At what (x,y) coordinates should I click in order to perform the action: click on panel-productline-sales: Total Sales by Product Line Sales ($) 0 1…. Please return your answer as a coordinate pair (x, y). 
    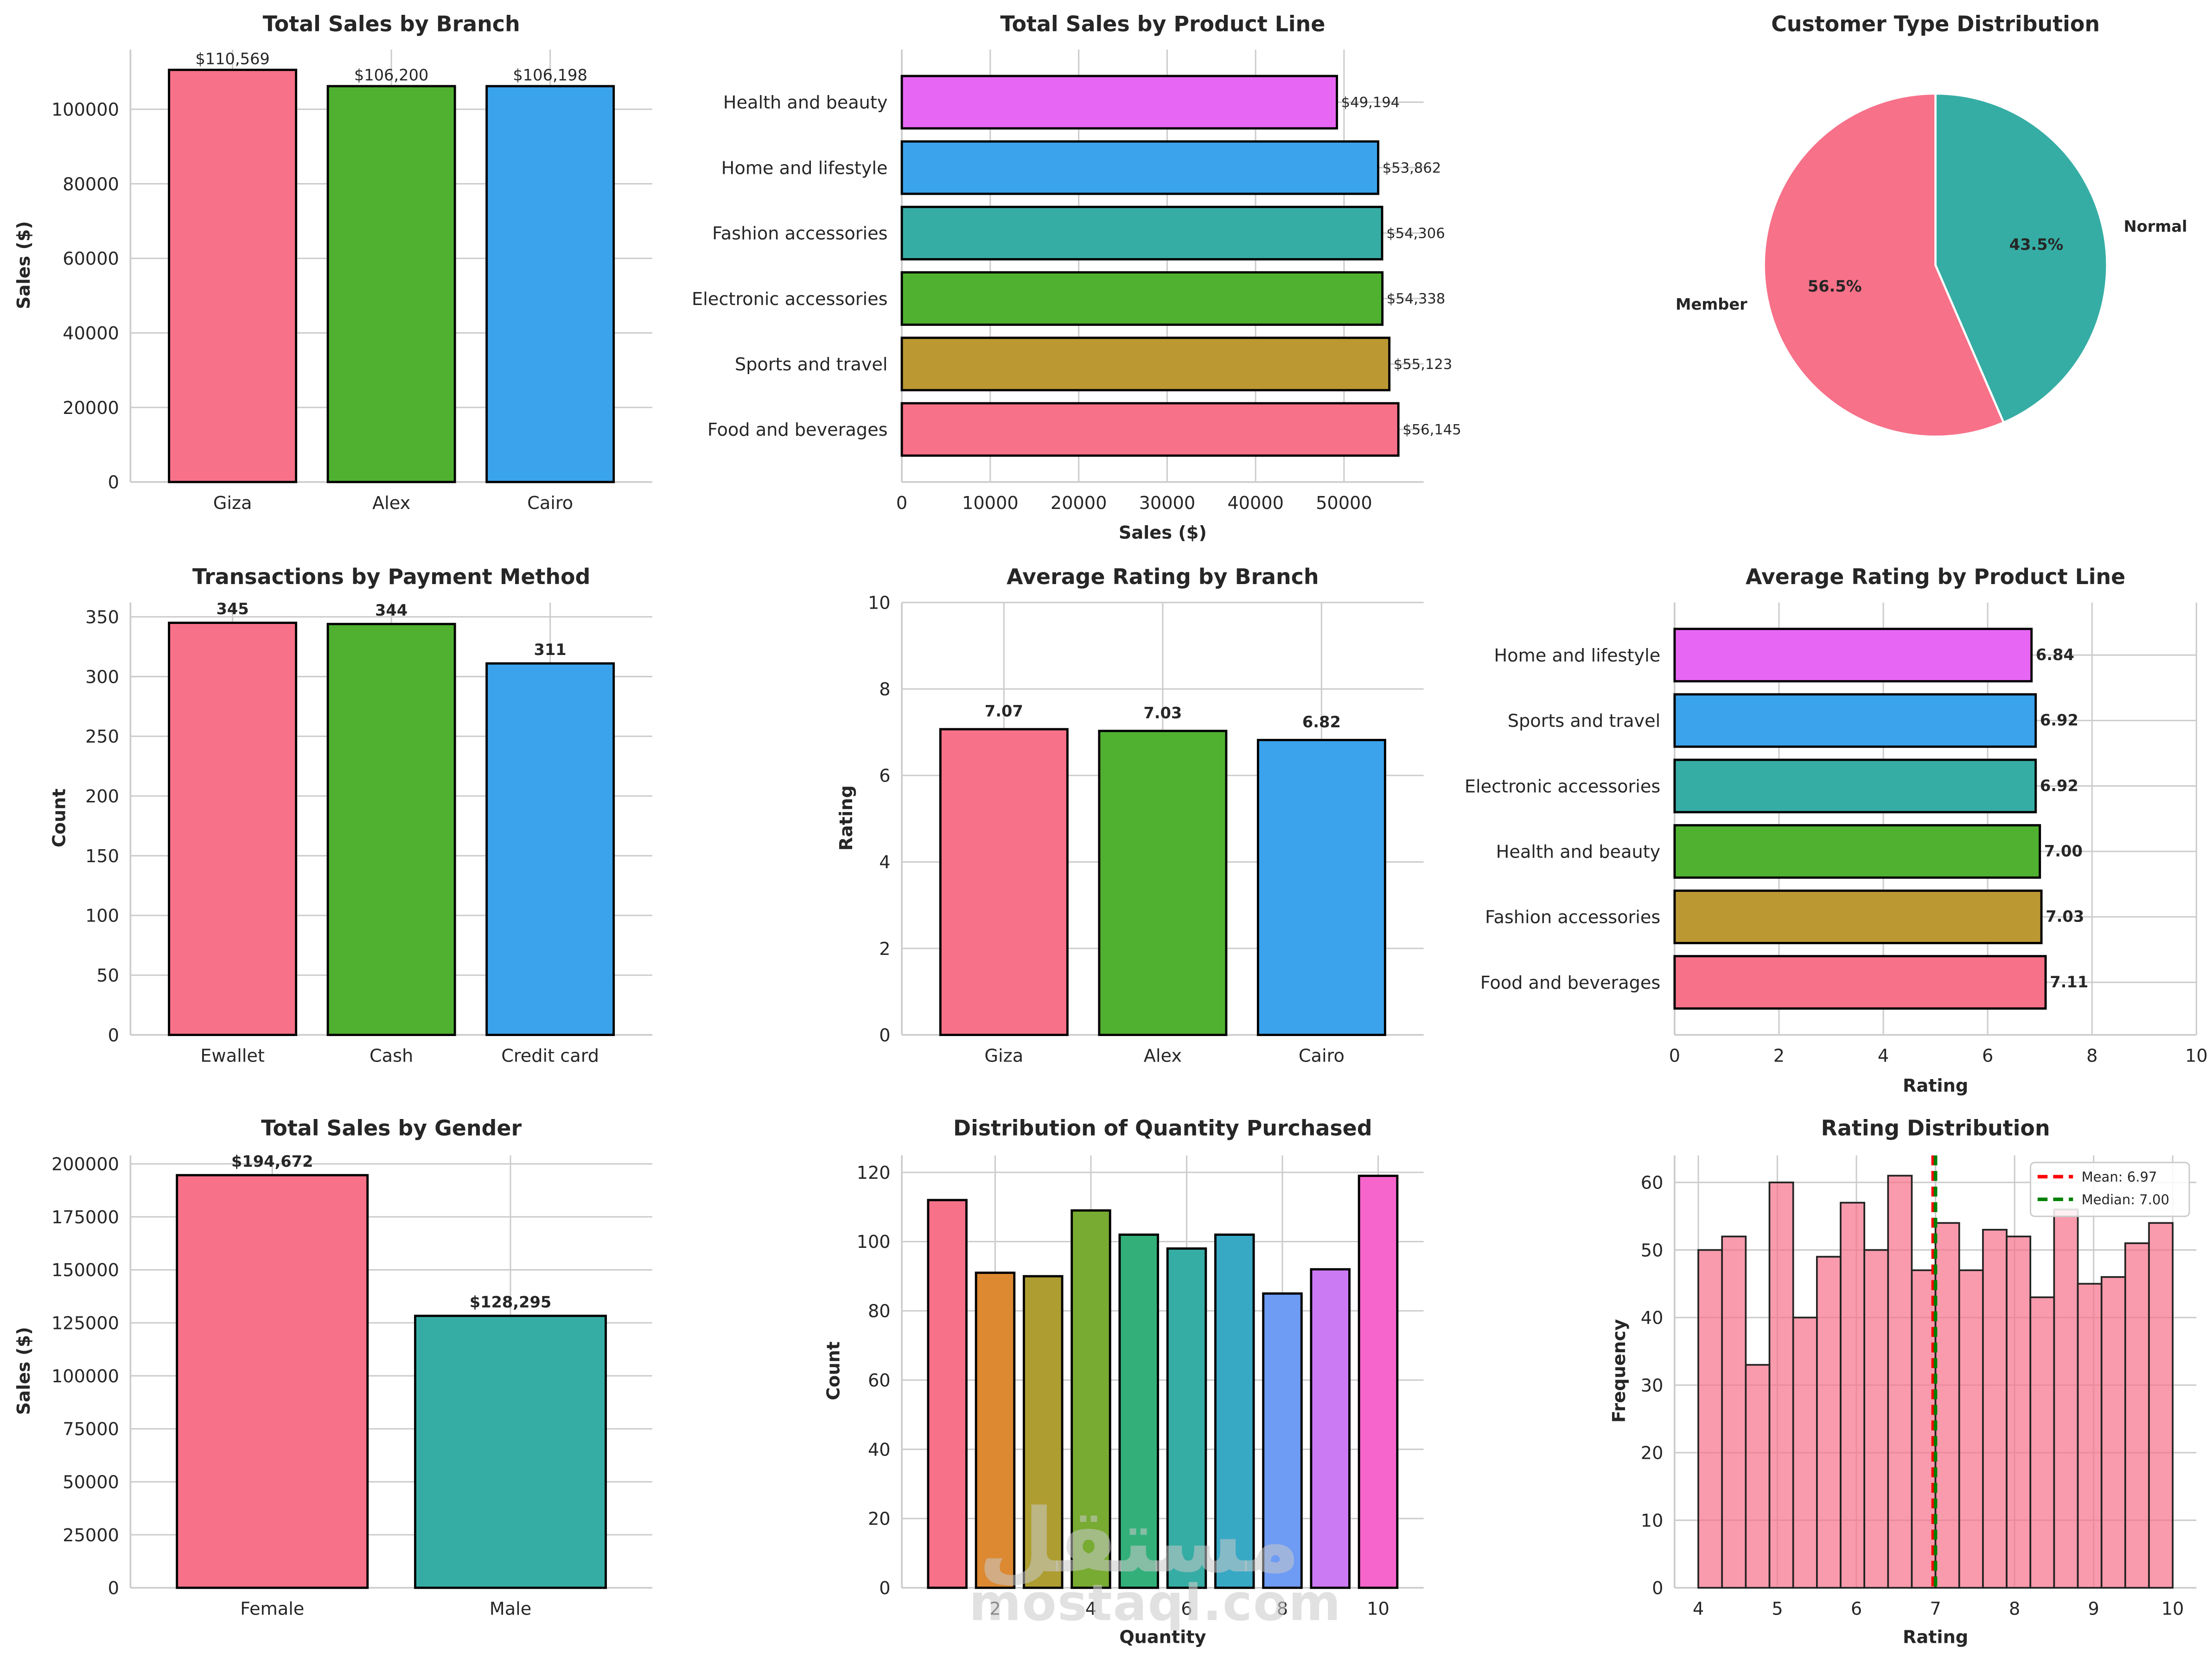
    Looking at the image, I should click on (1076, 277).